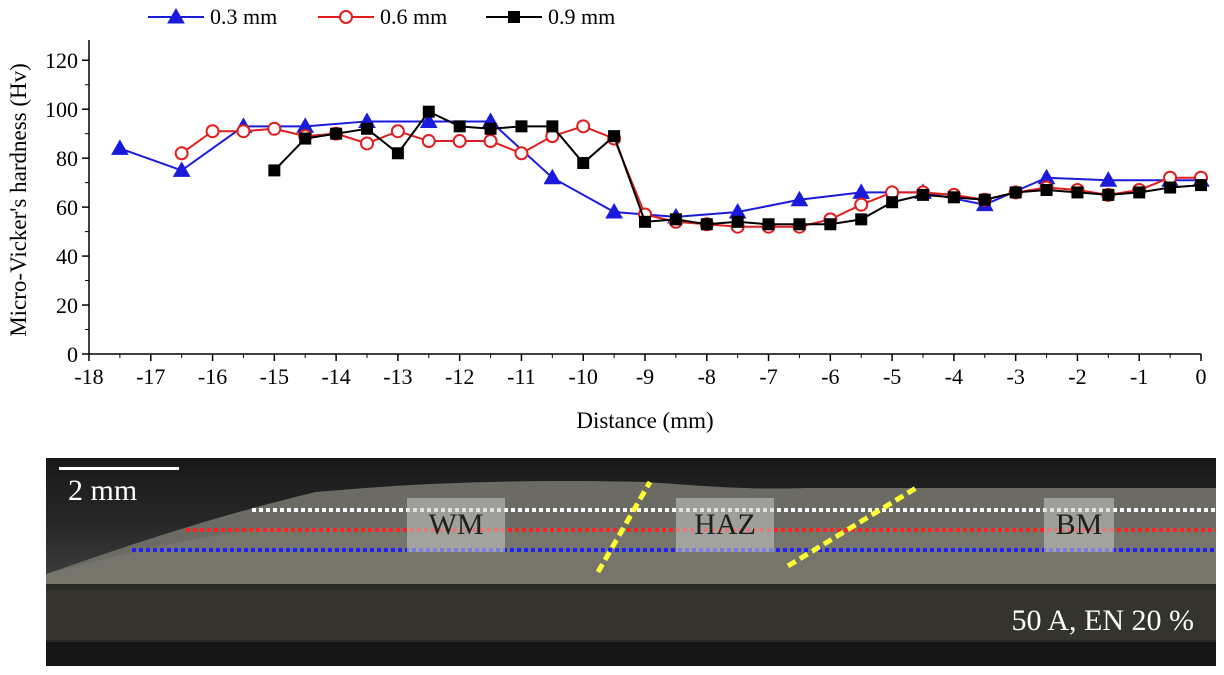 This screenshot has width=1224, height=675. I want to click on x-tick-label: -5, so click(892, 376).